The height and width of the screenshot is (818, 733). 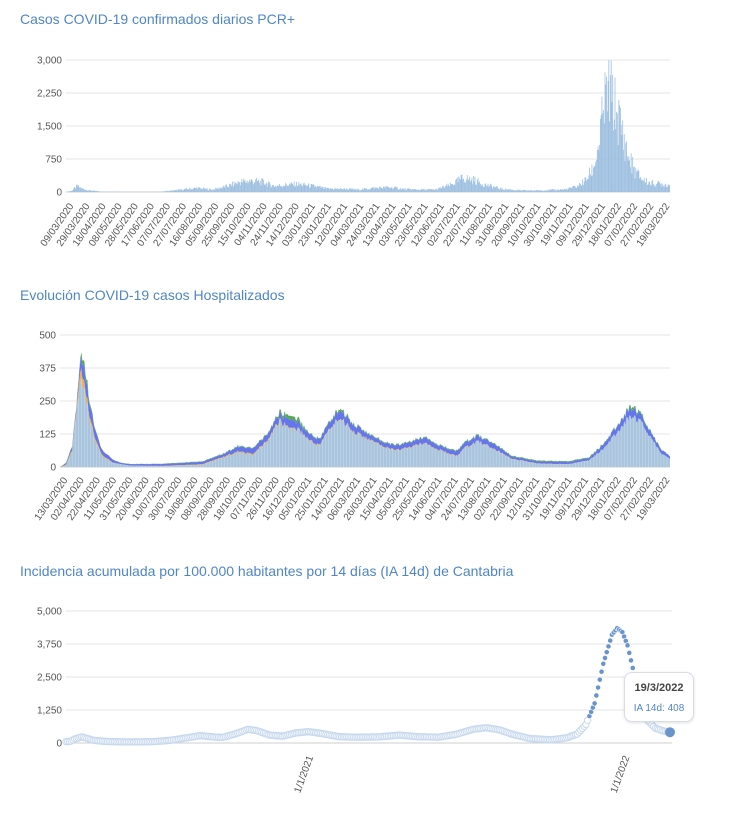 I want to click on chart0-ytick-label: 750, so click(x=53, y=160).